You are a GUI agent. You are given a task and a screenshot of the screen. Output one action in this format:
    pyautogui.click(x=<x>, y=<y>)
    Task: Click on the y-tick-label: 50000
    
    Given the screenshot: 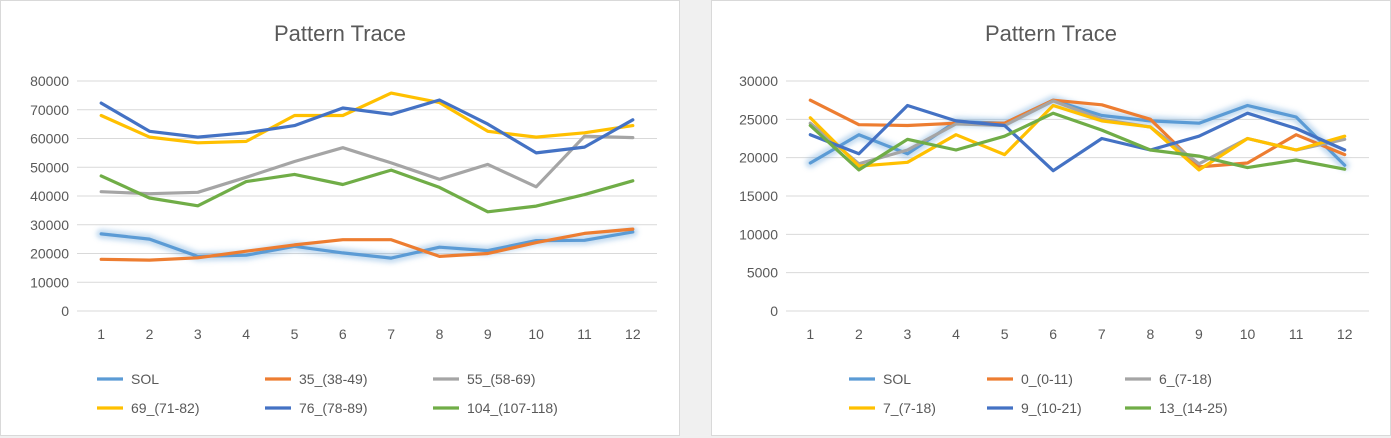 What is the action you would take?
    pyautogui.click(x=49, y=167)
    